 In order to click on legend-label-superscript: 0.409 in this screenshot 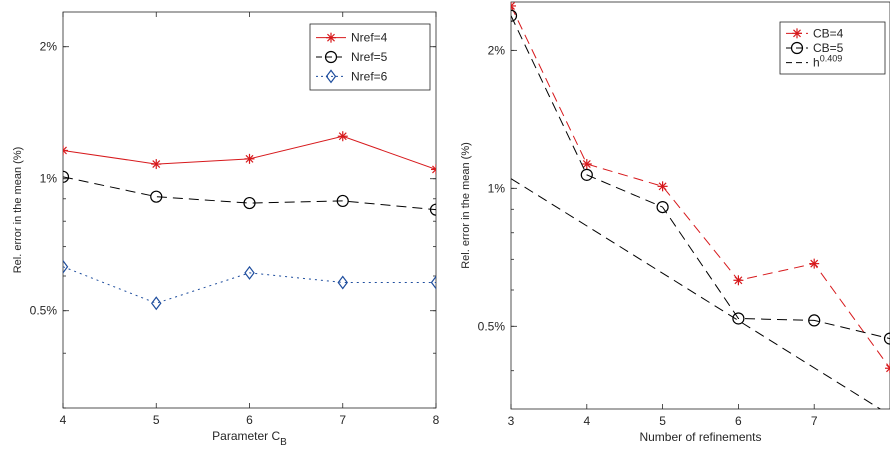, I will do `click(831, 59)`.